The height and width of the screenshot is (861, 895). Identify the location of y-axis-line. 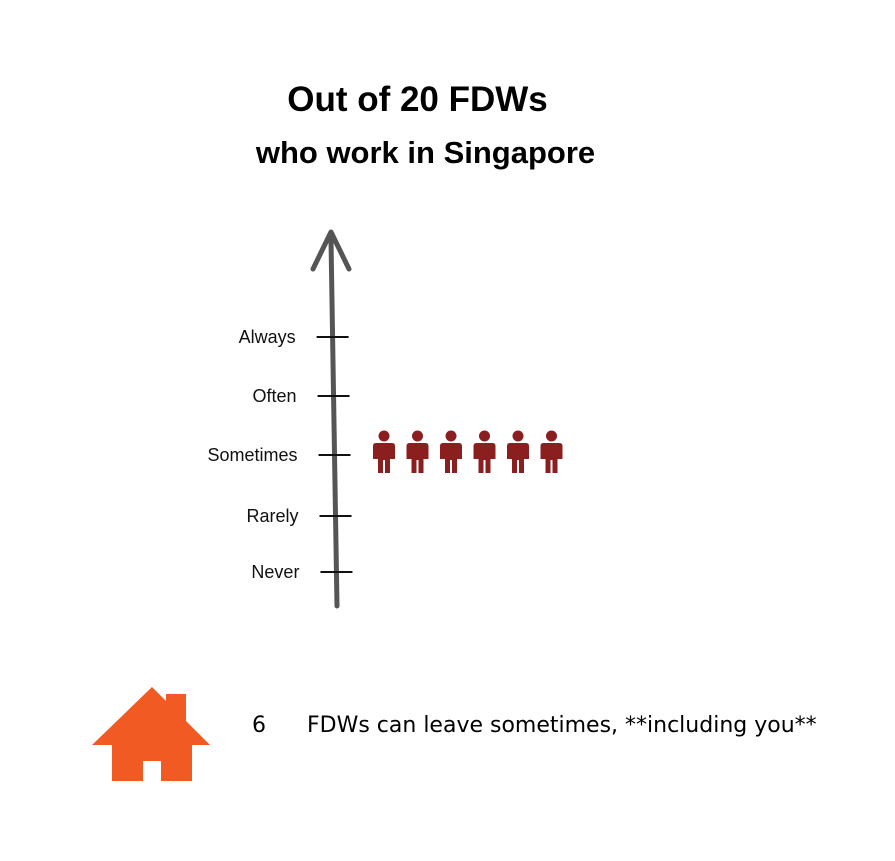
(334, 423).